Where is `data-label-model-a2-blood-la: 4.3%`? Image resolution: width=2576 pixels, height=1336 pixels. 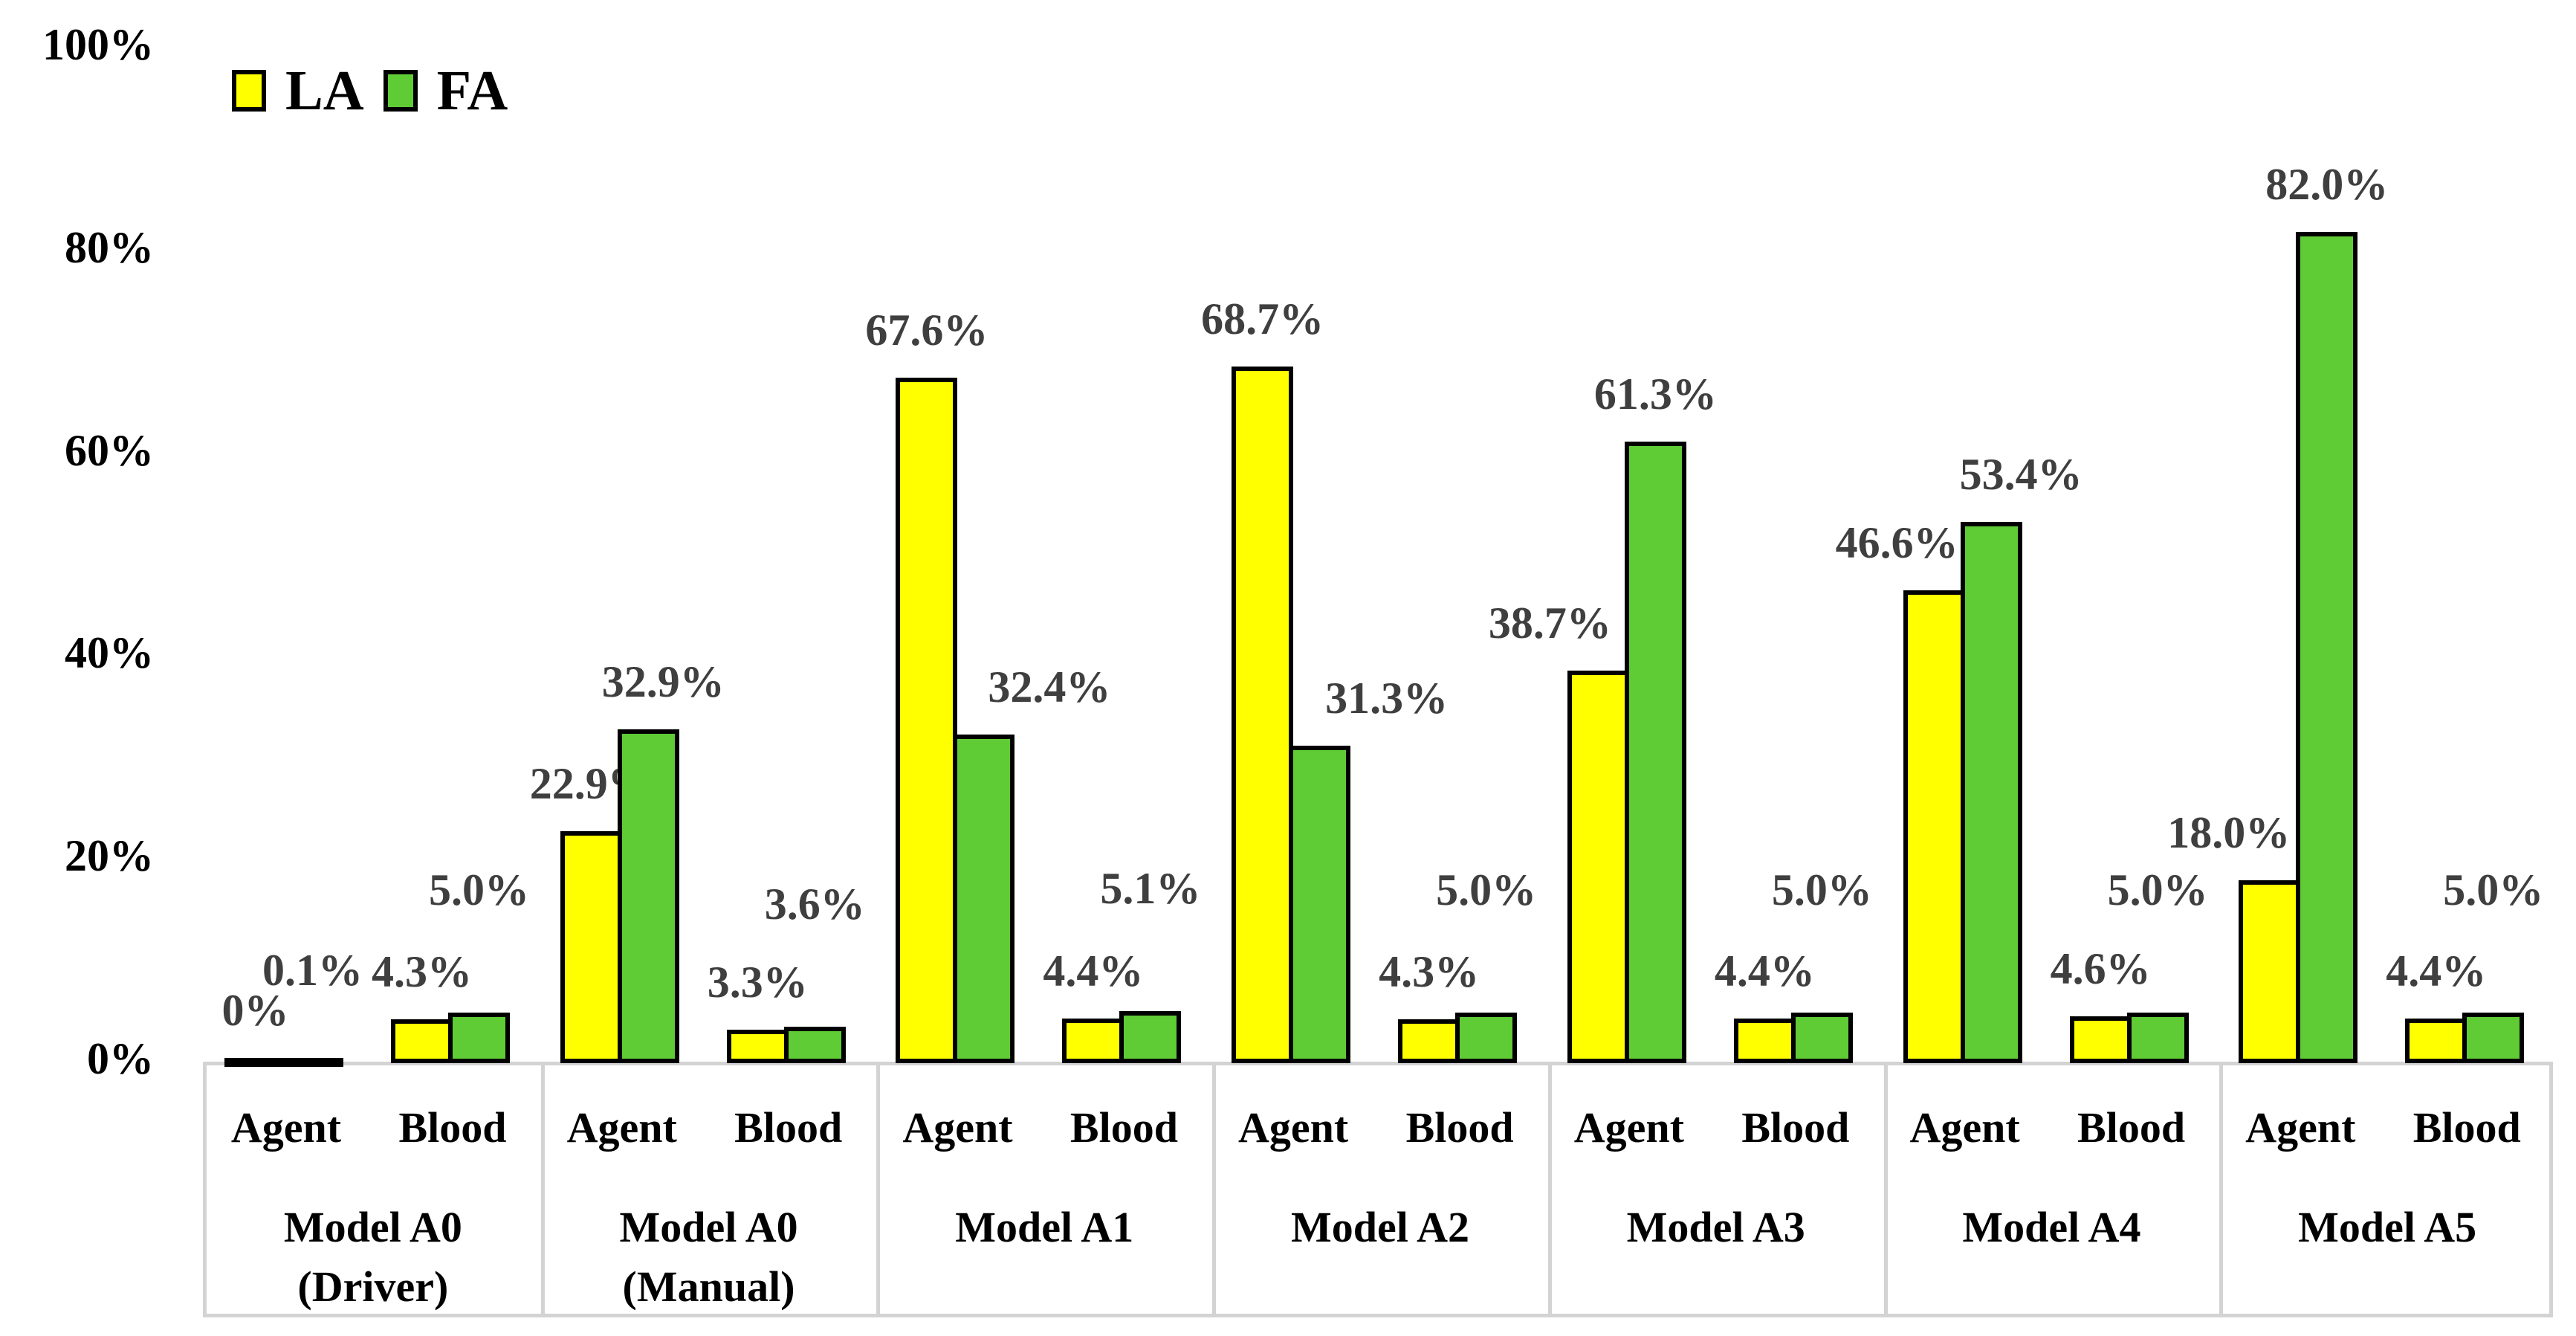 data-label-model-a2-blood-la: 4.3% is located at coordinates (1429, 971).